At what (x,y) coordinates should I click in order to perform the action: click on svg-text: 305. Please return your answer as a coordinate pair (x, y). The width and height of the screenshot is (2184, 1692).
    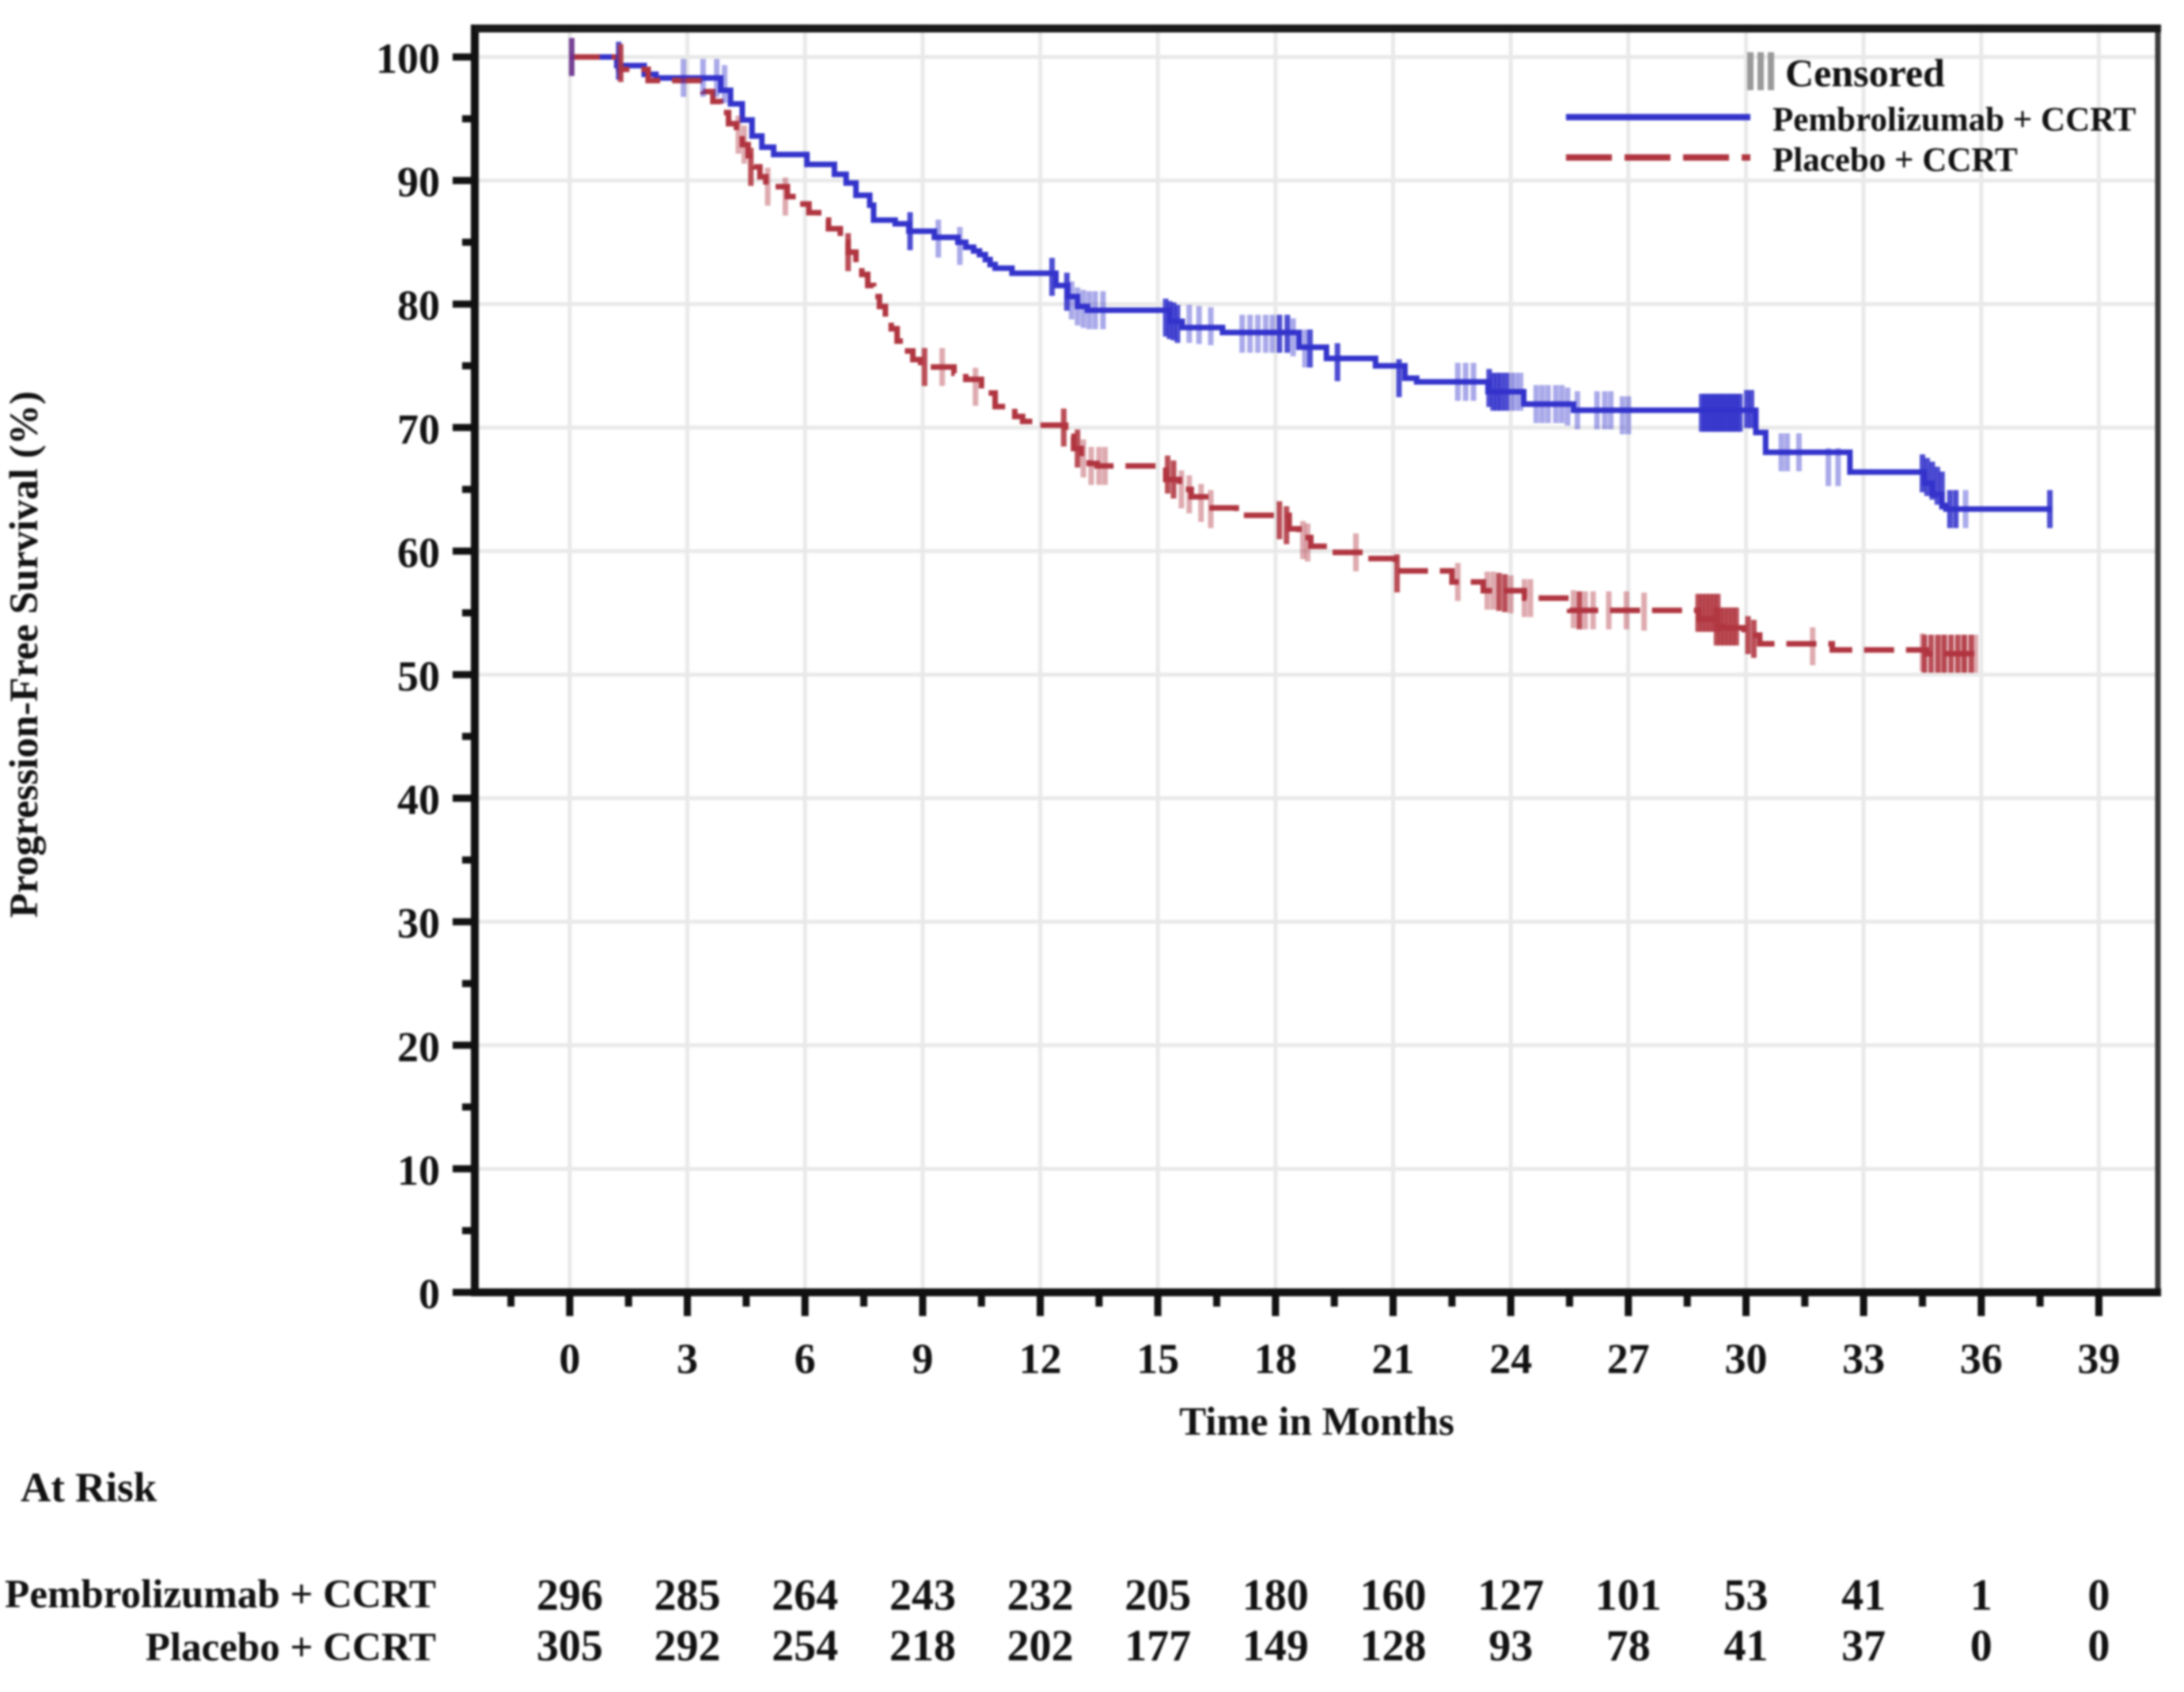
    Looking at the image, I should click on (570, 1647).